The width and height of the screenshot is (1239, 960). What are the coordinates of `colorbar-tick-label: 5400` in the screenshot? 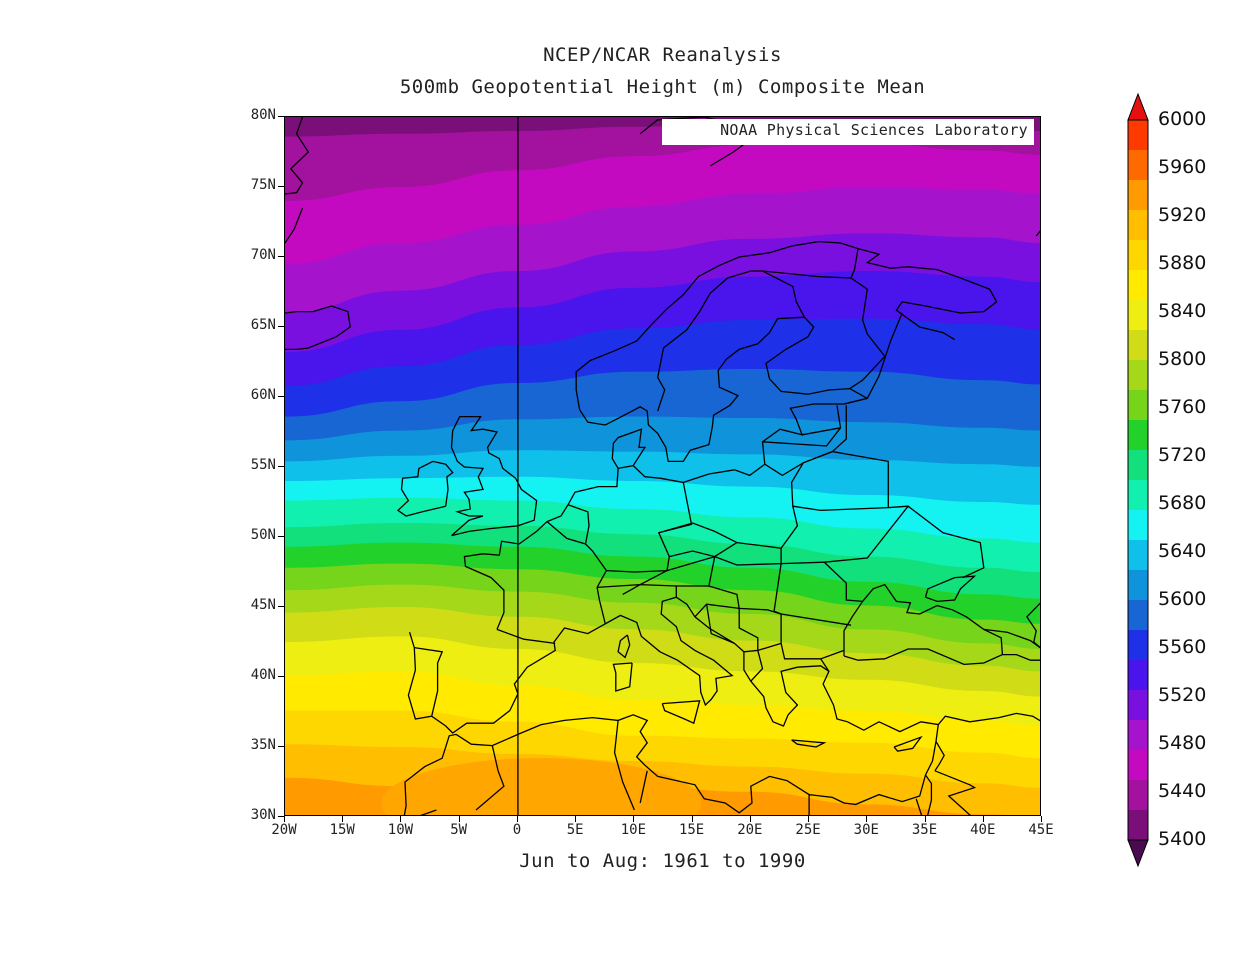 It's located at (1182, 839).